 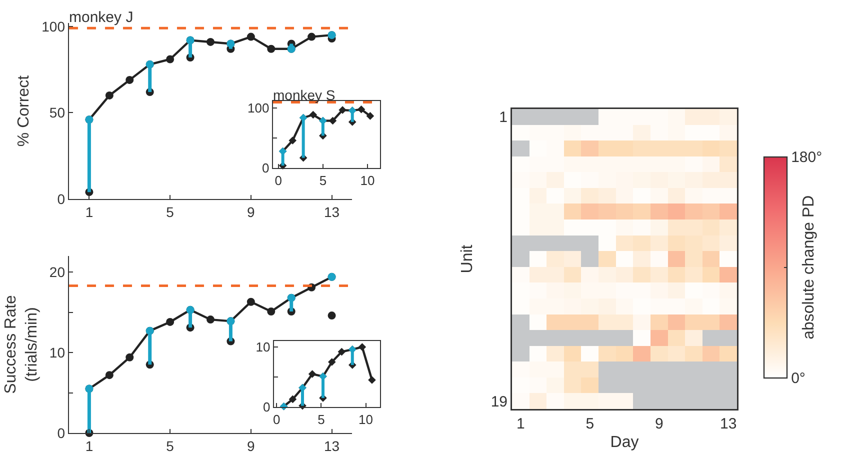 I want to click on color-bar-label: 180°, so click(x=806, y=157).